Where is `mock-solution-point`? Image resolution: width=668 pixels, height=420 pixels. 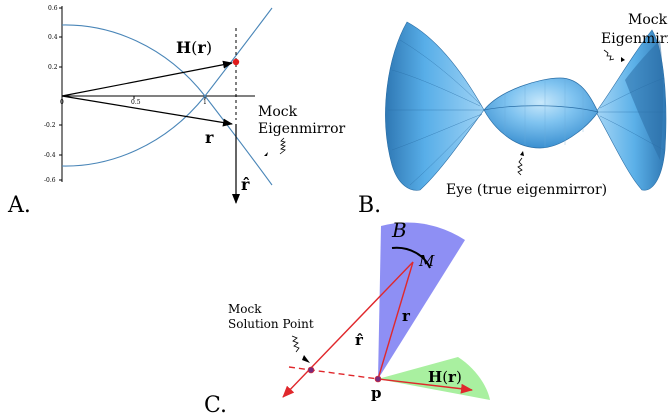
mock-solution-point is located at coordinates (311, 370).